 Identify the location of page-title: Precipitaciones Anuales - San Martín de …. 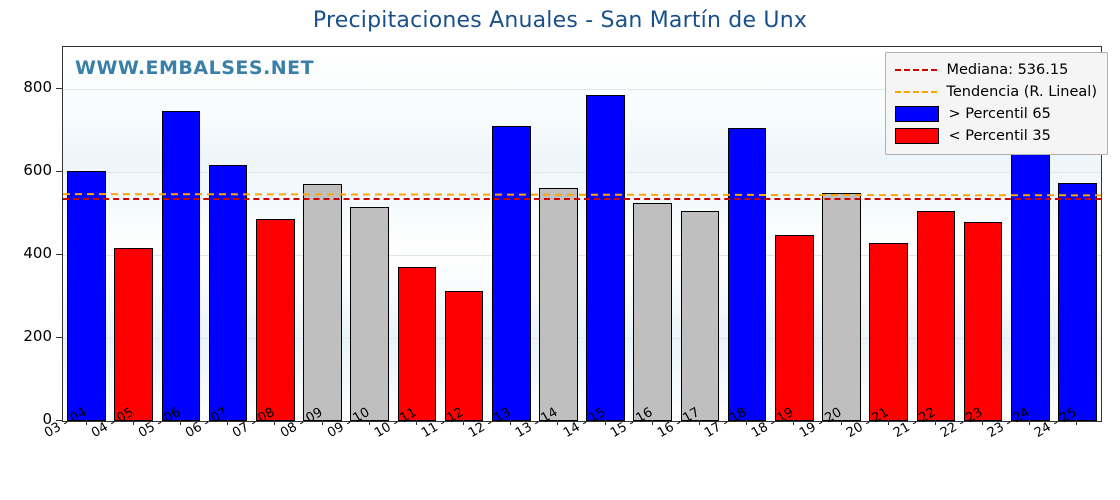
(560, 20).